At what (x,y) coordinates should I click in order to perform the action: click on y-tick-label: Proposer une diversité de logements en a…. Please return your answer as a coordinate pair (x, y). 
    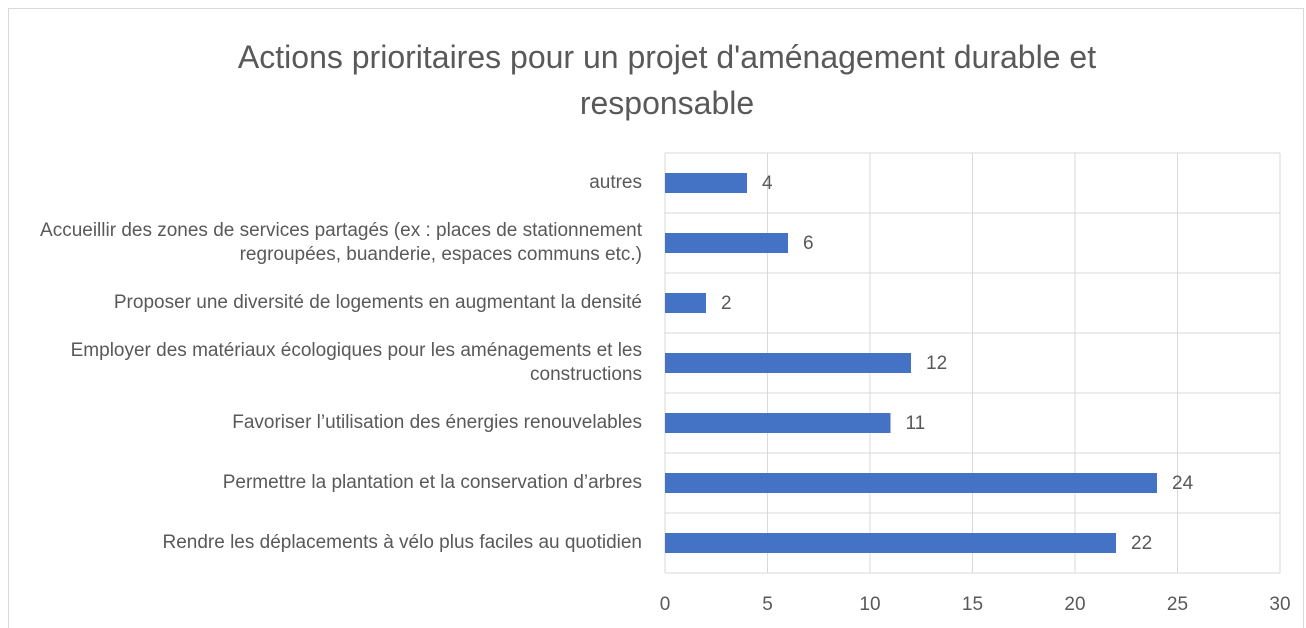
    Looking at the image, I should click on (377, 302).